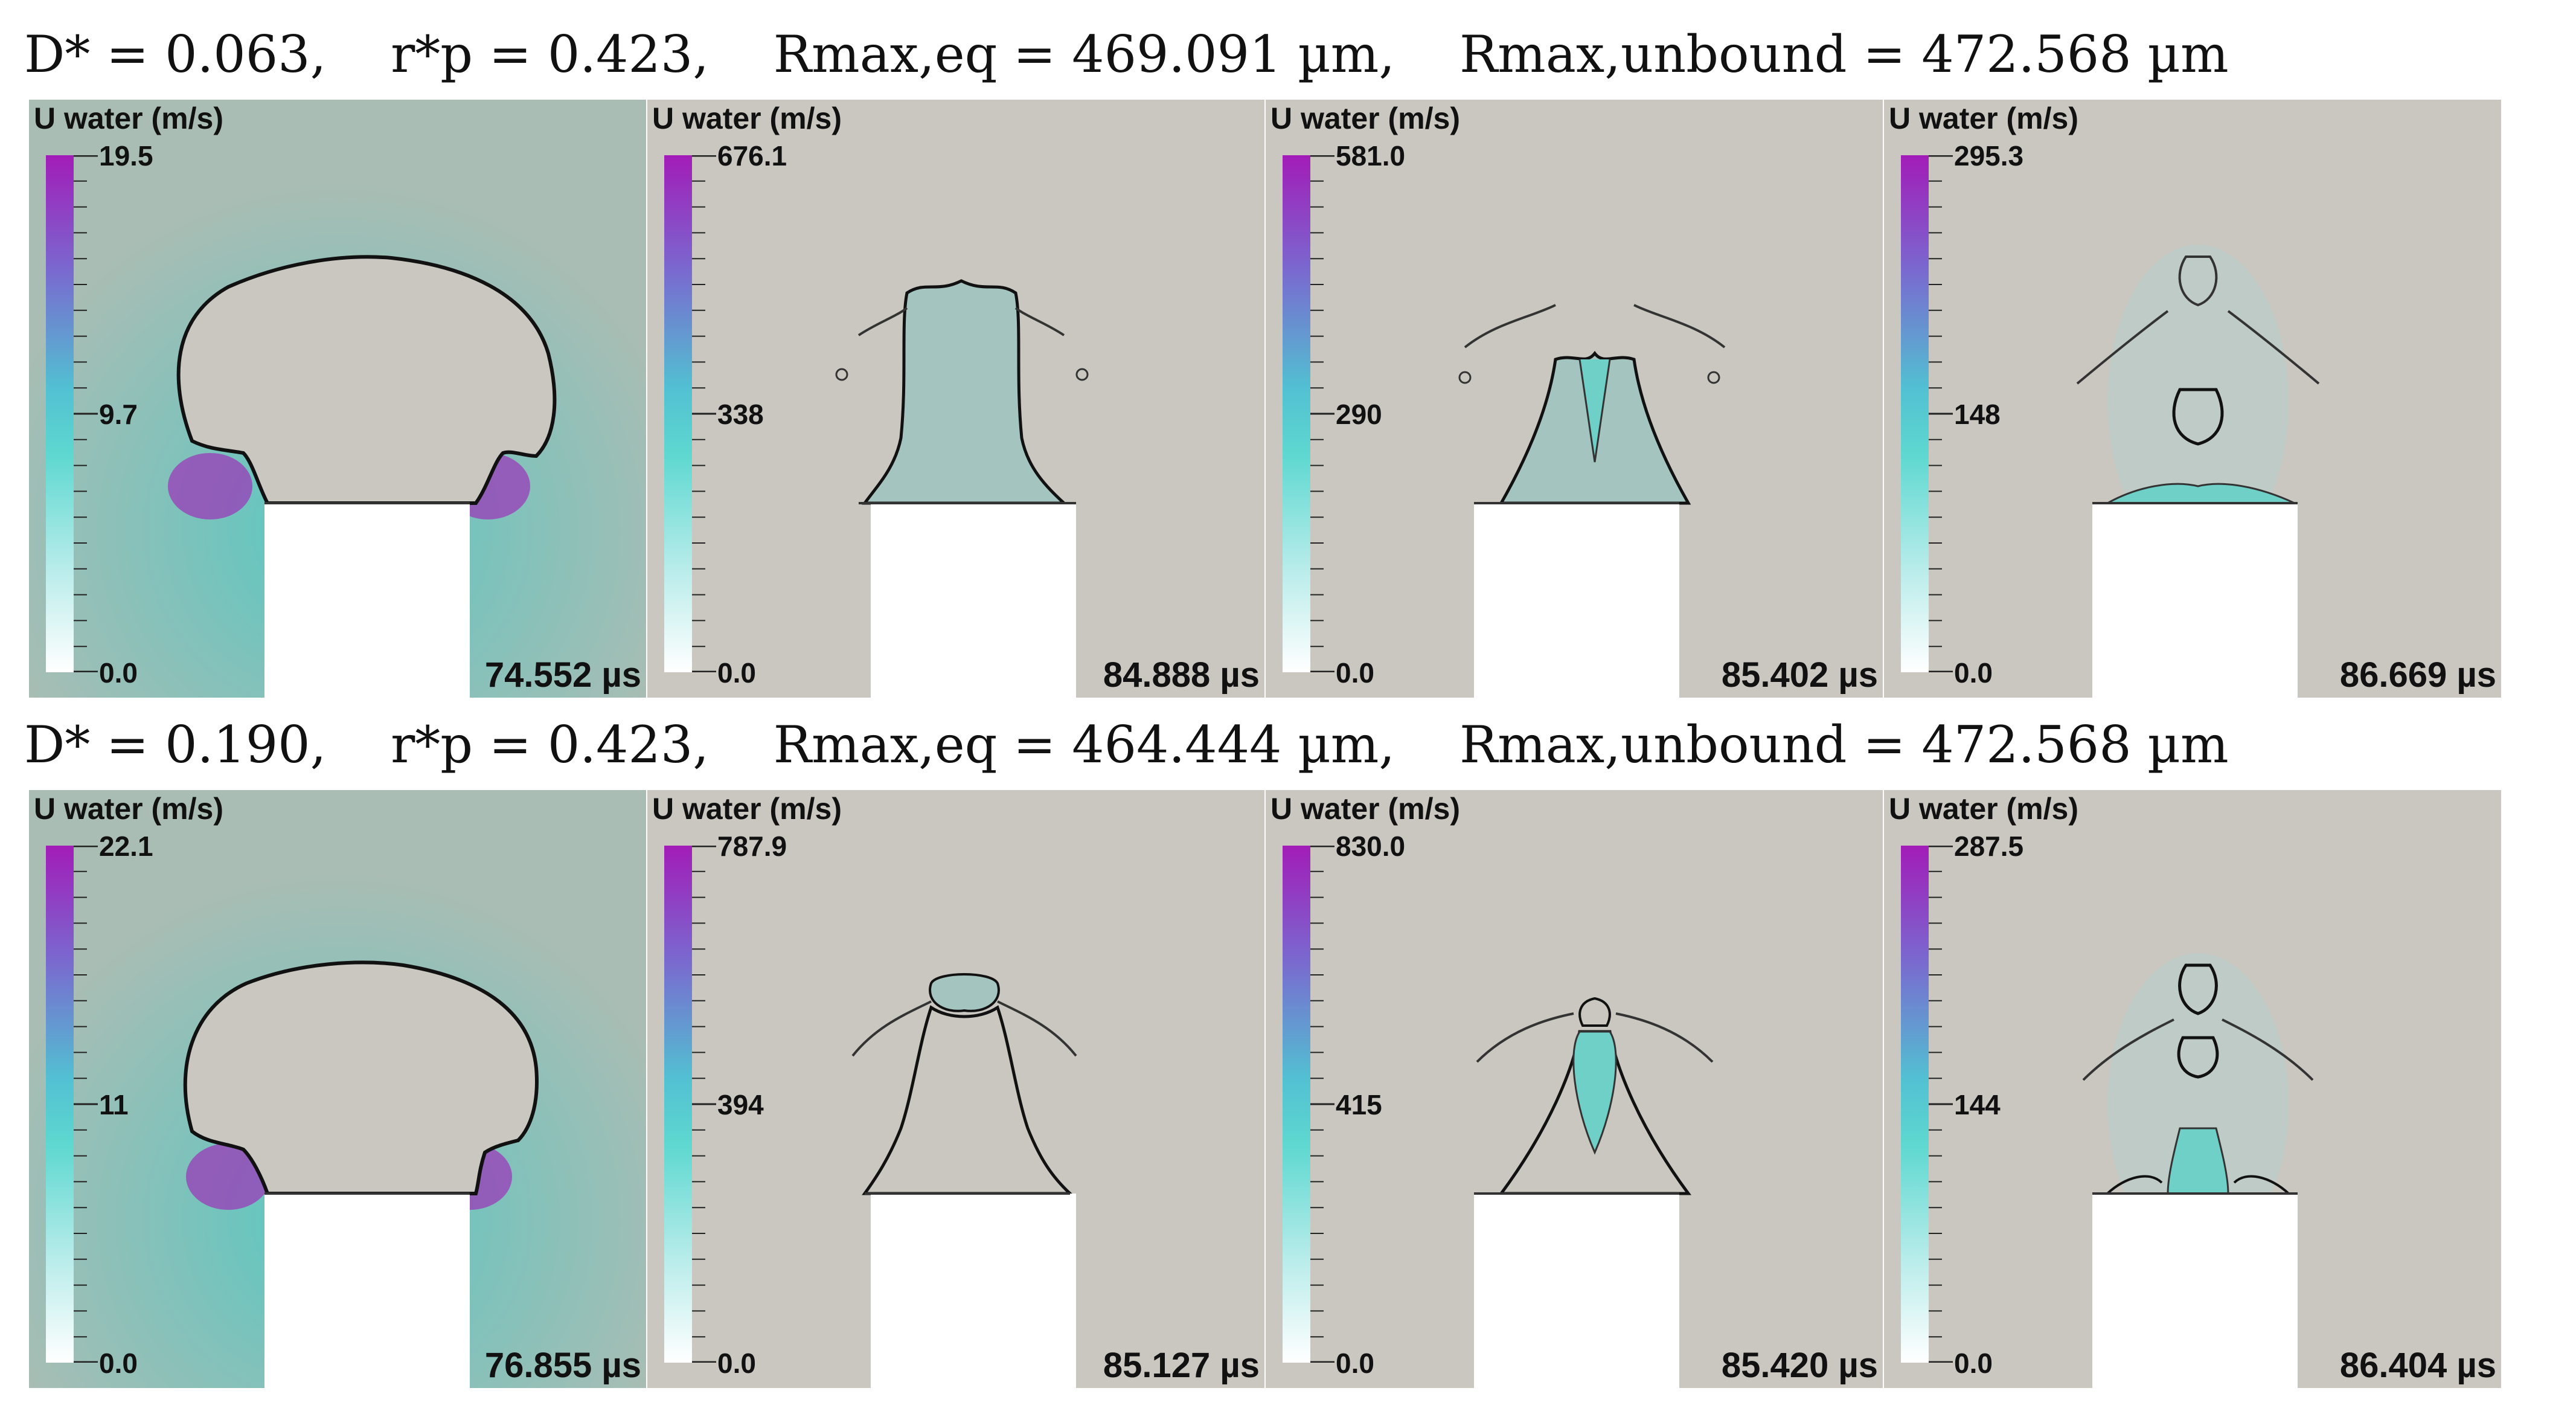 This screenshot has width=2576, height=1414. I want to click on panel-r2-c3: U water (m/s) 830.0 415 0.0 85.420 µs, so click(1574, 1089).